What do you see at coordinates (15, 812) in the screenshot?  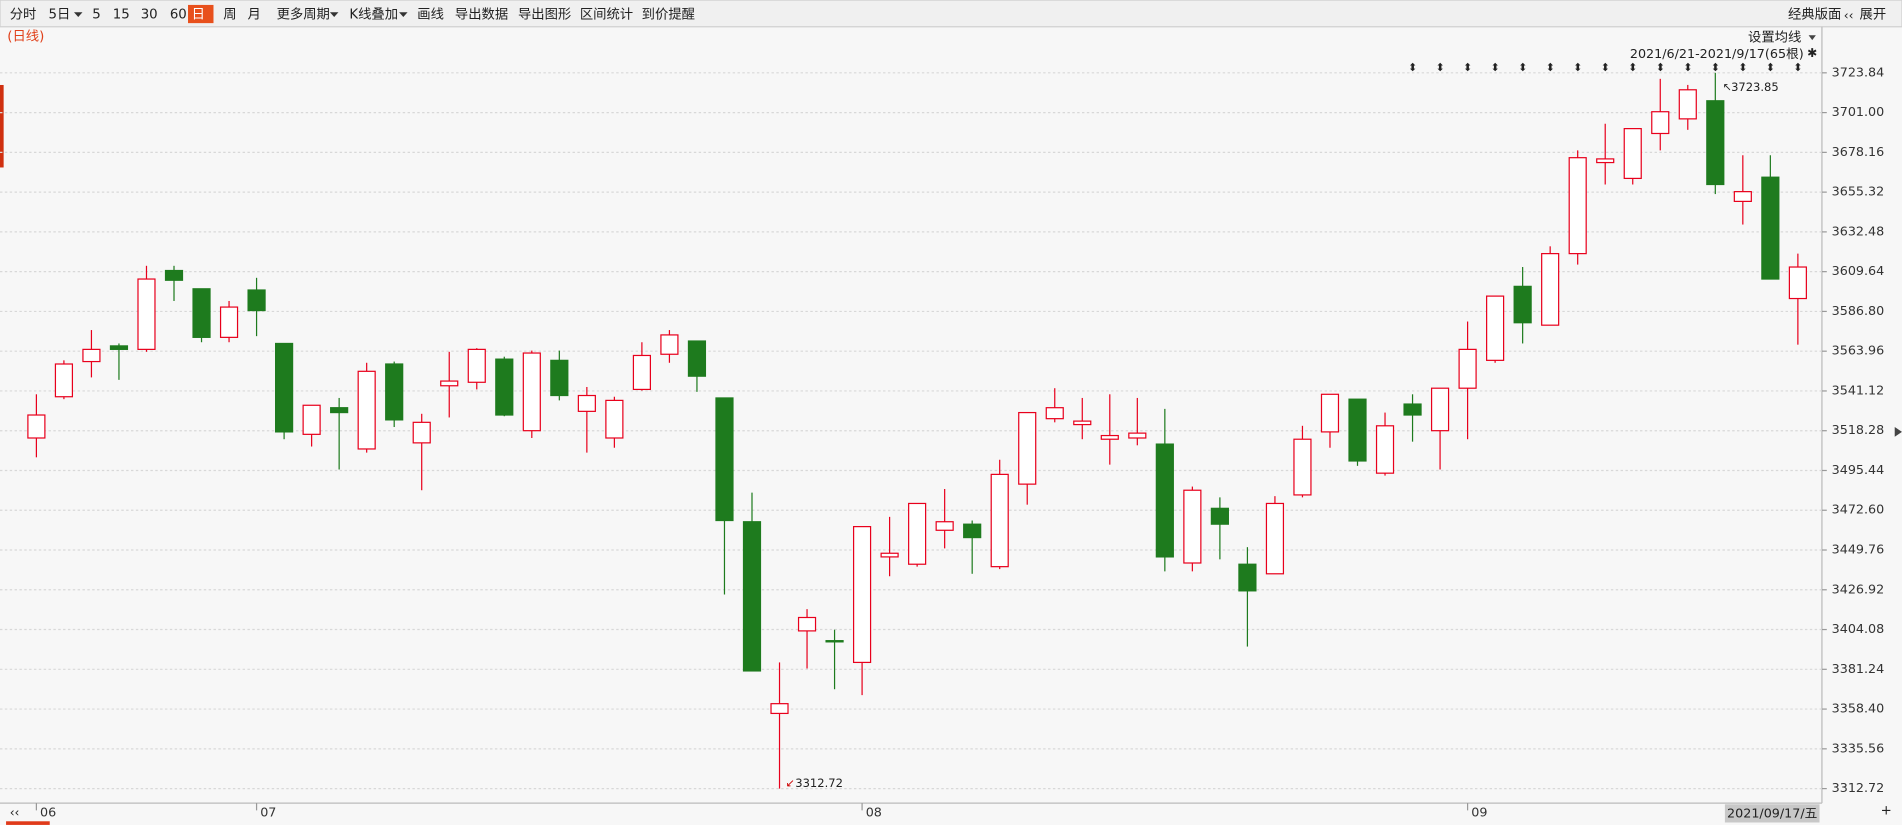 I see `scroll-left: ‹‹` at bounding box center [15, 812].